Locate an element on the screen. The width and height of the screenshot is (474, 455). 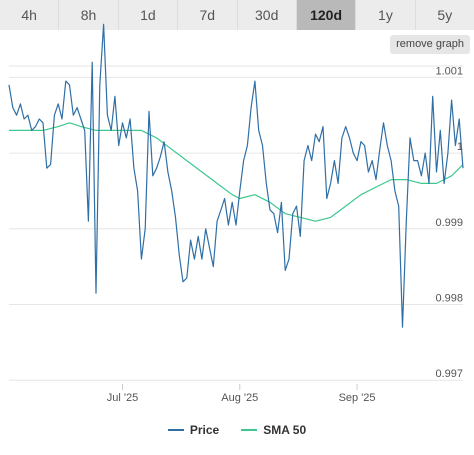
x-tick-label: Aug '25 is located at coordinates (239, 398).